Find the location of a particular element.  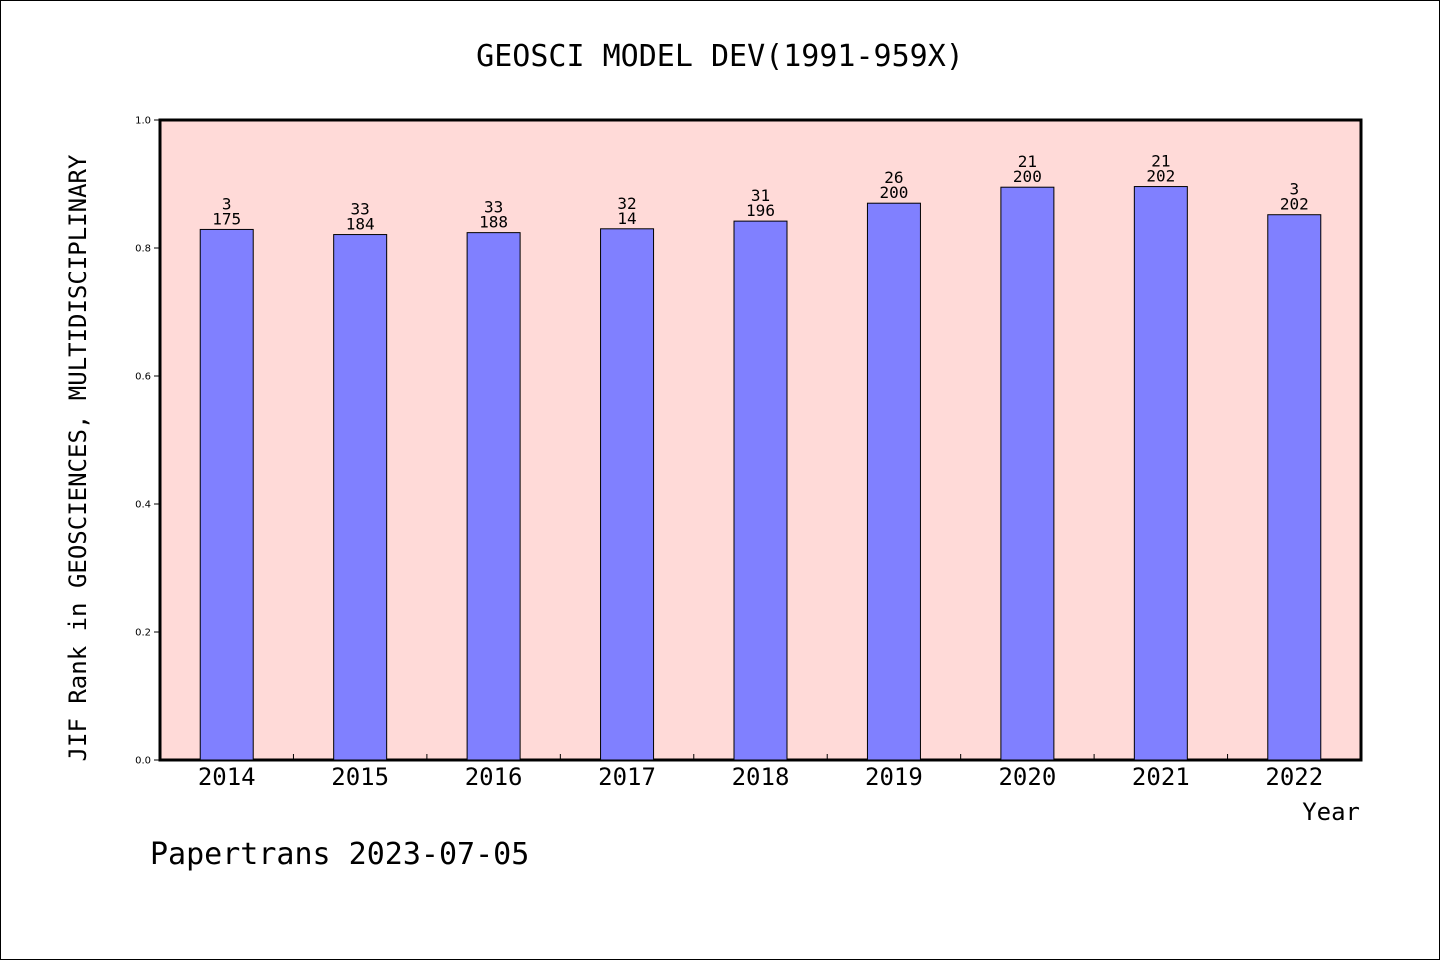

x-tick-label: 2015 is located at coordinates (360, 777).